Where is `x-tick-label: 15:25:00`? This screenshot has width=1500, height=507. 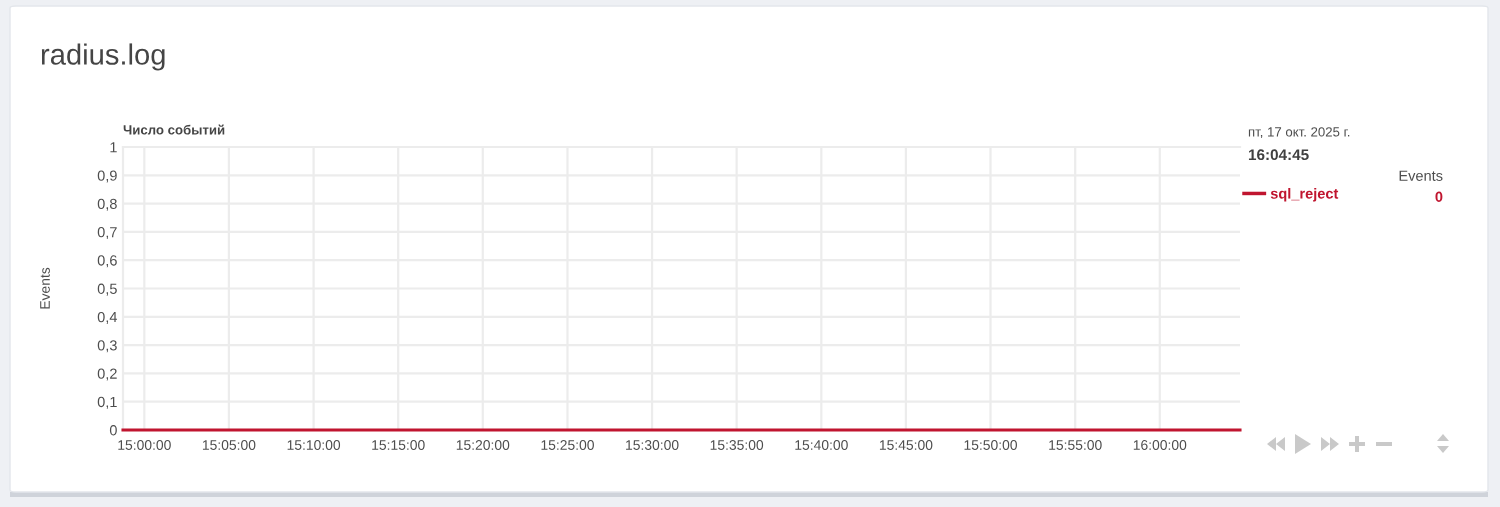 x-tick-label: 15:25:00 is located at coordinates (567, 445).